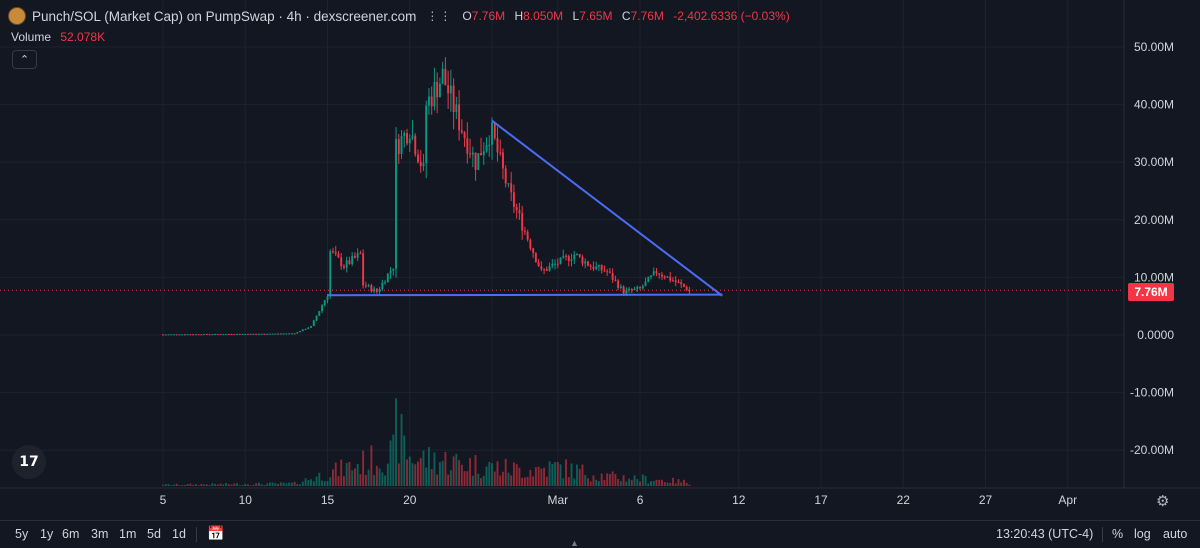  What do you see at coordinates (29, 462) in the screenshot?
I see `tradingview-logo-icon: 17` at bounding box center [29, 462].